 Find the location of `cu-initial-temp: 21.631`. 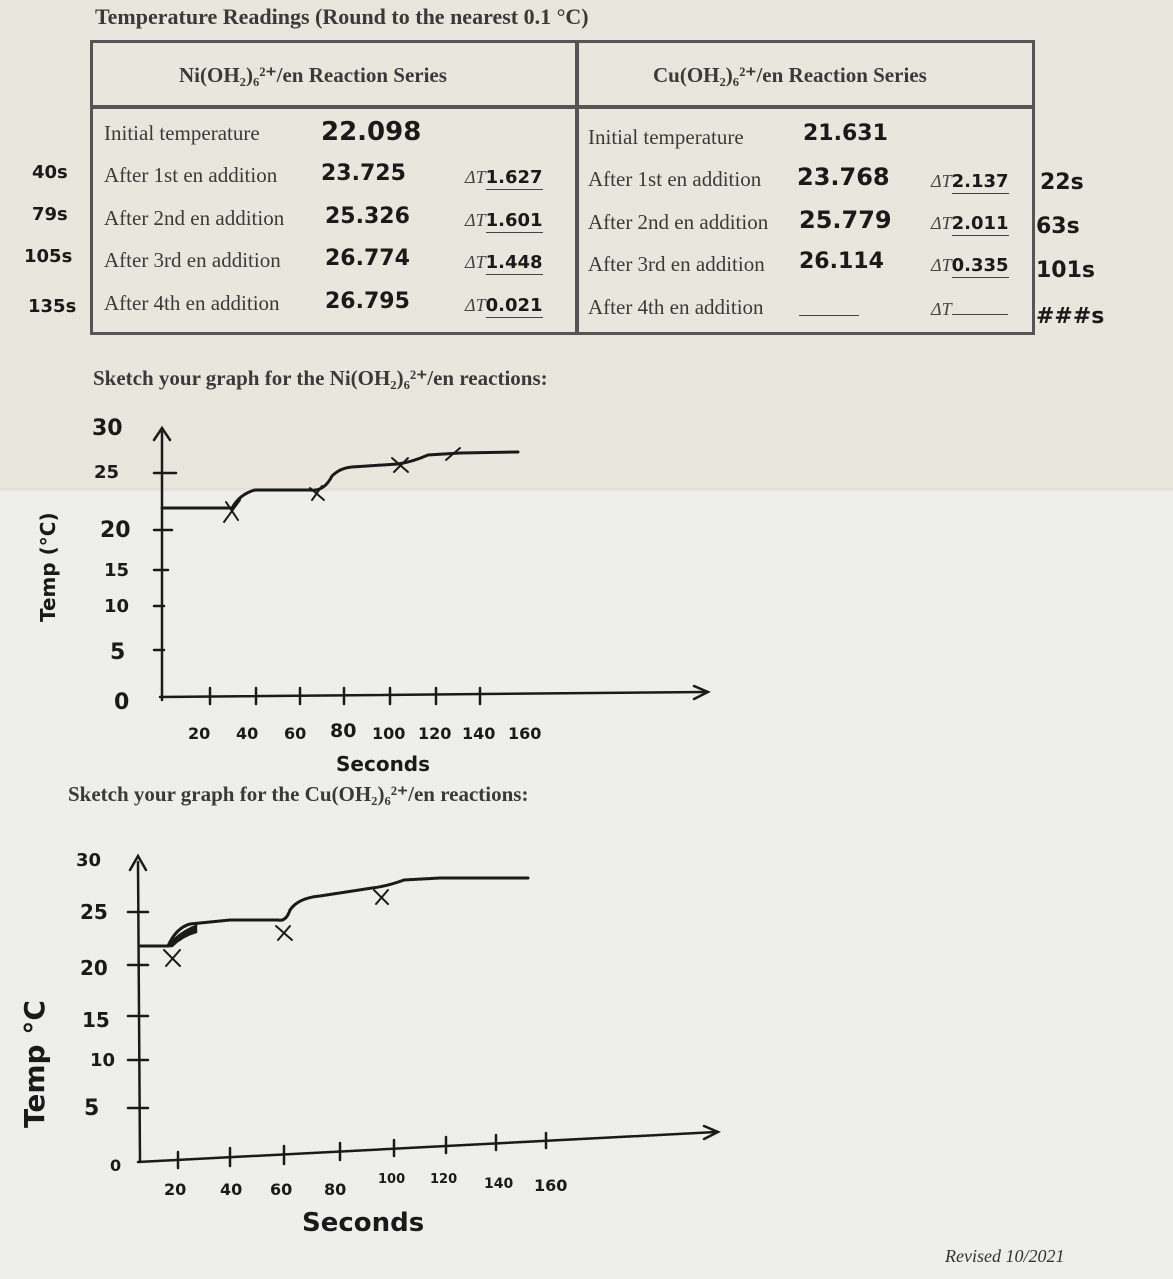

cu-initial-temp: 21.631 is located at coordinates (845, 133).